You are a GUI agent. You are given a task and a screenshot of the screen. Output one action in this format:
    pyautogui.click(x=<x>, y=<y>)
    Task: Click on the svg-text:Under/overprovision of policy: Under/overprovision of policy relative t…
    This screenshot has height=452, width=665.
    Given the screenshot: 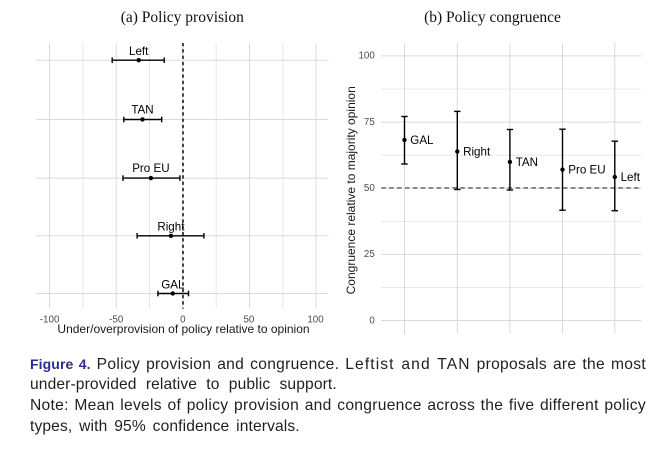 What is the action you would take?
    pyautogui.click(x=183, y=329)
    